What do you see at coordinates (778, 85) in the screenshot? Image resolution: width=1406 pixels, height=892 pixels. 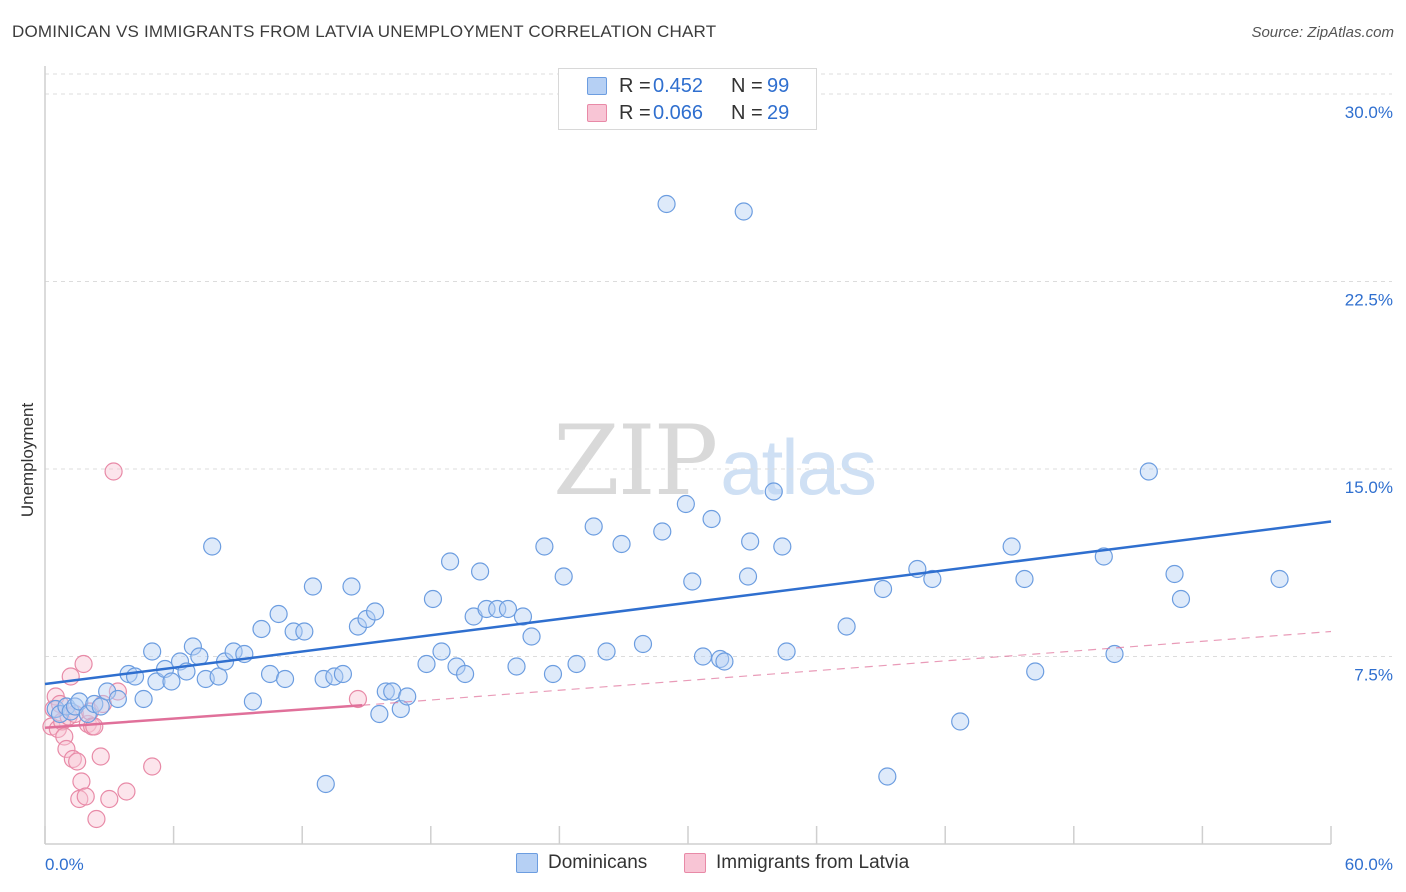 I see `legend-n-value: 99` at bounding box center [778, 85].